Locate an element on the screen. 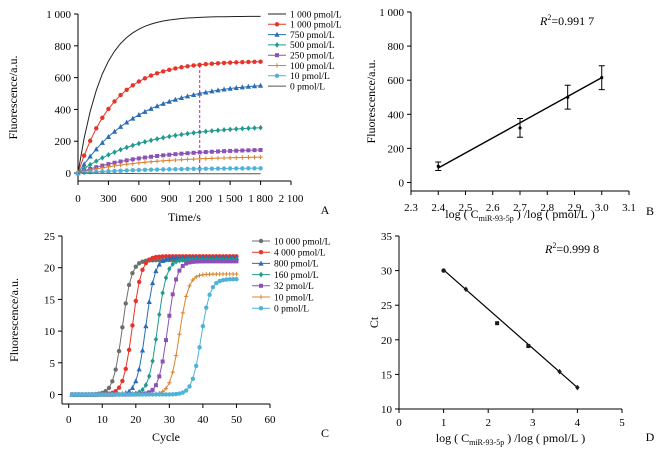 The width and height of the screenshot is (667, 455). y-tick-label: 200 is located at coordinates (396, 149).